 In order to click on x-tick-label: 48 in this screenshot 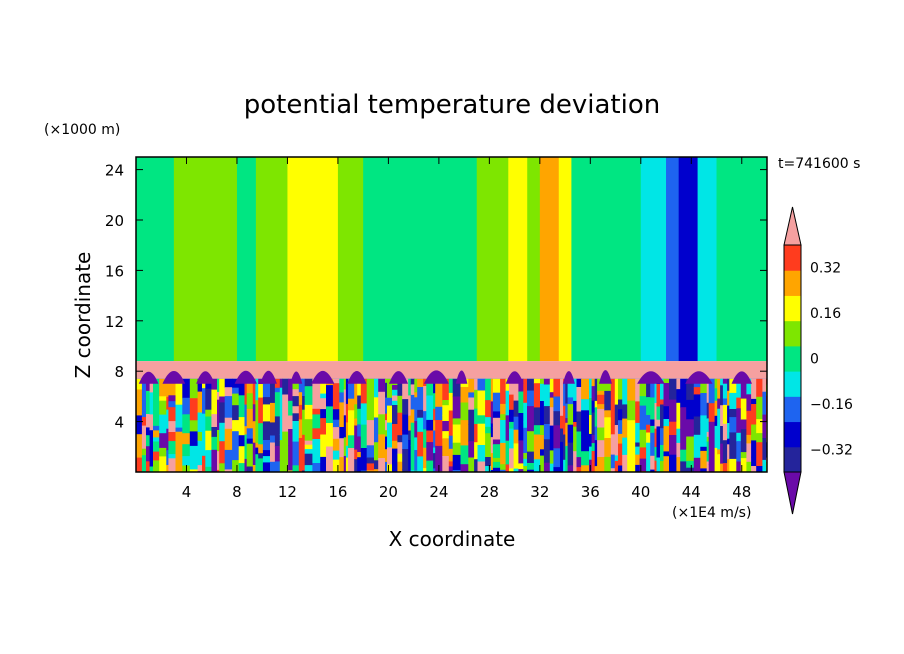, I will do `click(741, 492)`.